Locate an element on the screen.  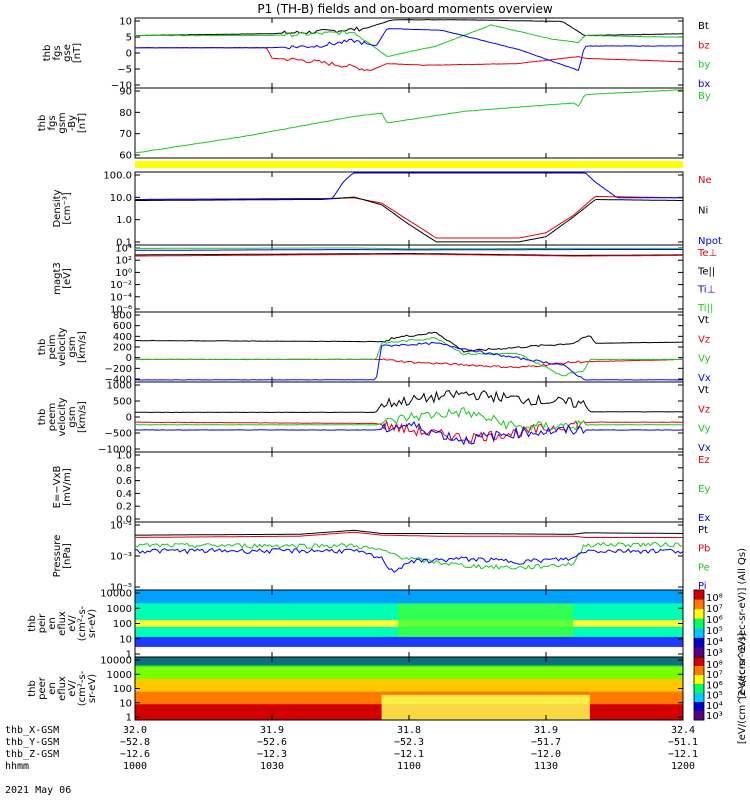
series-line-Te is located at coordinates (409, 254).